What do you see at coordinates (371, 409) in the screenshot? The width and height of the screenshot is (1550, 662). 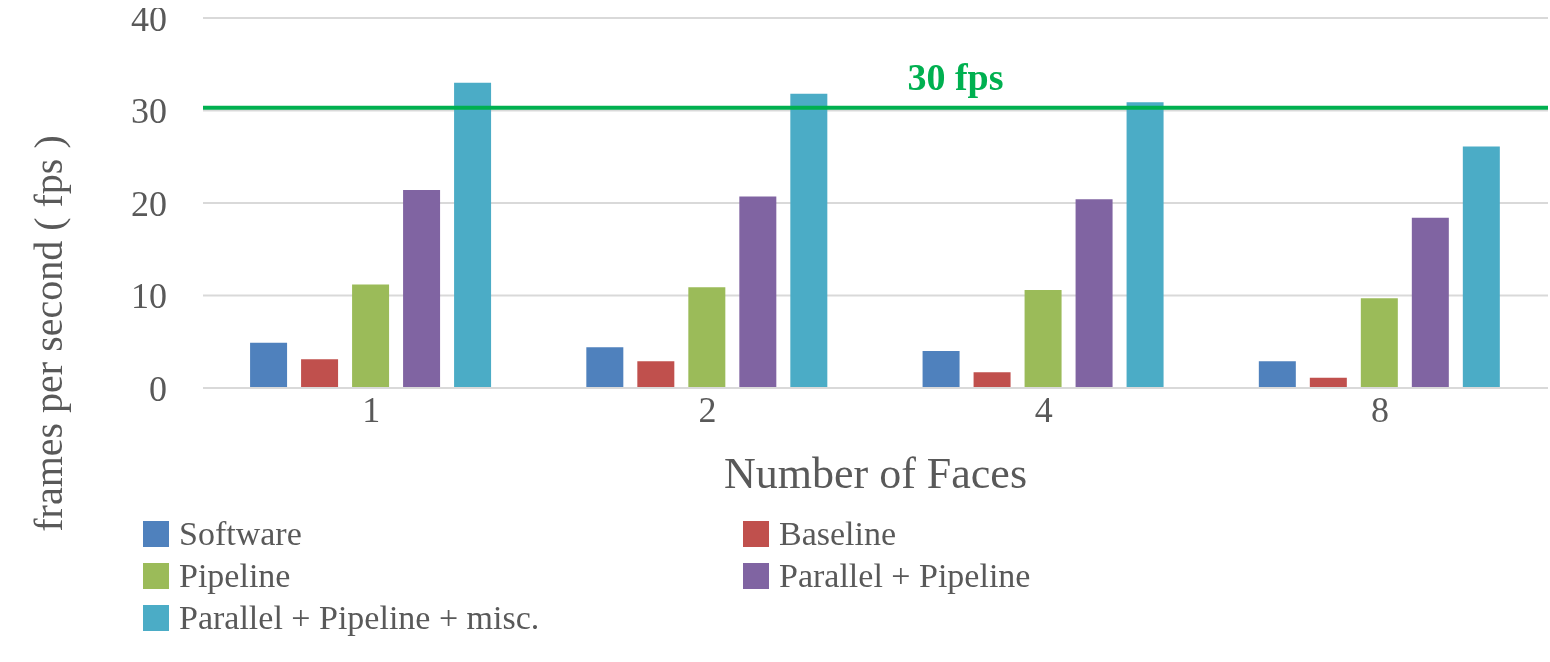 I see `x-tick-label: 1` at bounding box center [371, 409].